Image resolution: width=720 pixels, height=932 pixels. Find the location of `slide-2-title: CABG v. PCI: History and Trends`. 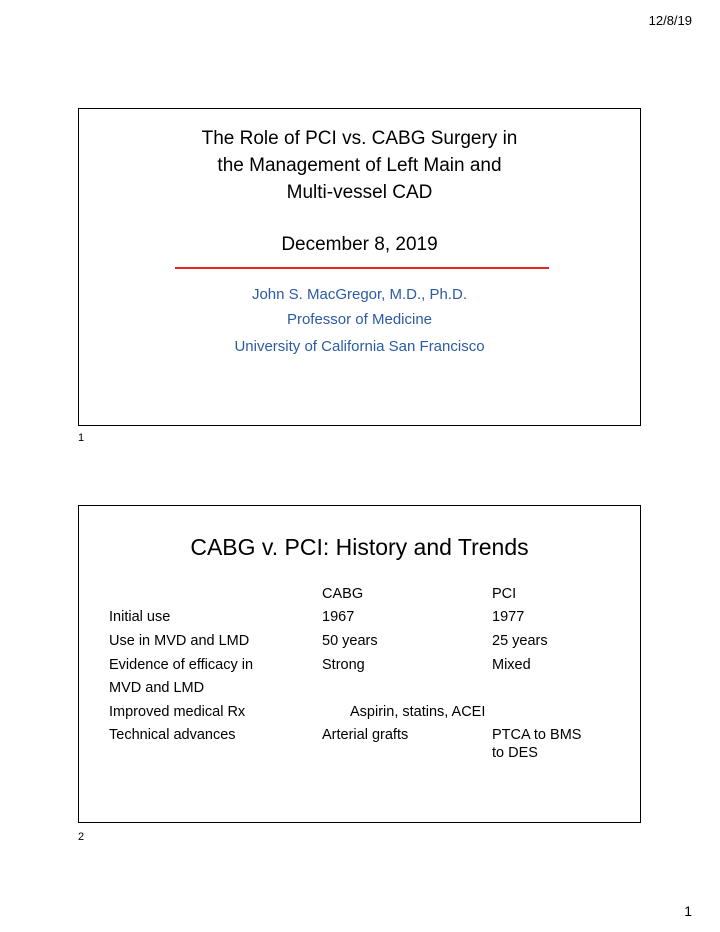

slide-2-title: CABG v. PCI: History and Trends is located at coordinates (359, 547).